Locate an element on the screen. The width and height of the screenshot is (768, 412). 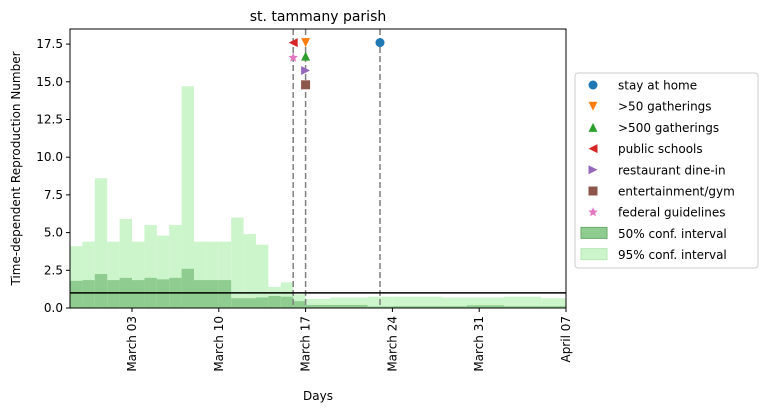
x-tick-label-2: March 17 is located at coordinates (306, 344).